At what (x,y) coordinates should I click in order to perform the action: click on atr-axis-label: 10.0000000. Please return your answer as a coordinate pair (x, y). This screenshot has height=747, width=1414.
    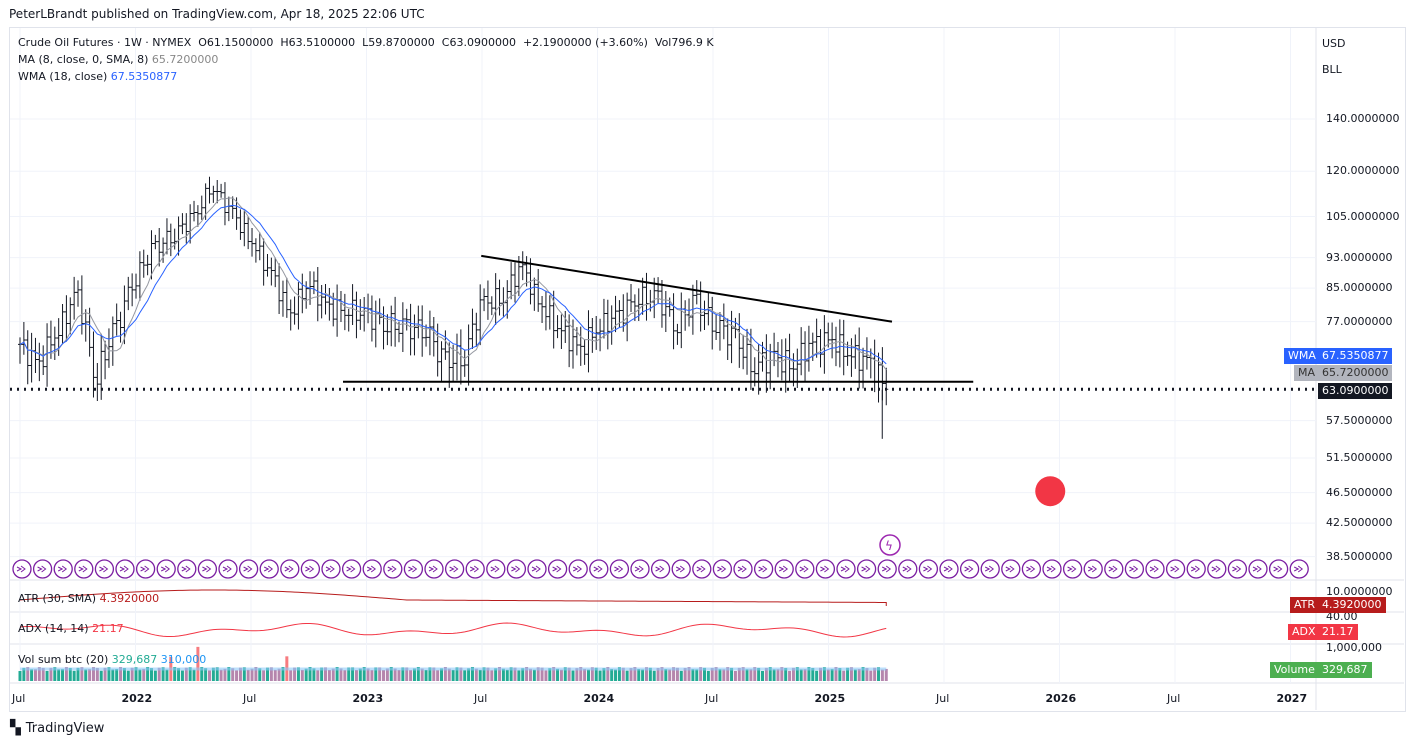
    Looking at the image, I should click on (1359, 591).